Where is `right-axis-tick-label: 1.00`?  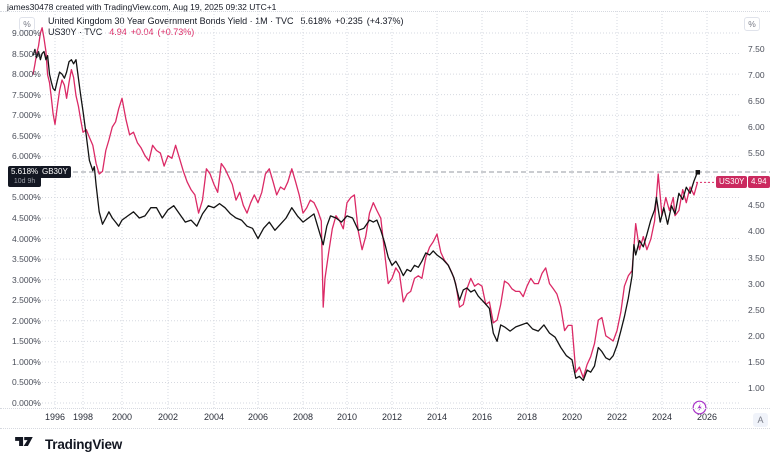
right-axis-tick-label: 1.00 is located at coordinates (756, 388).